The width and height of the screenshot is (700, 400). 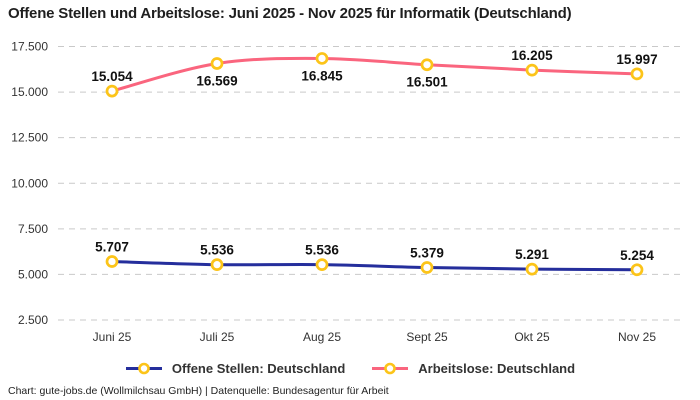 What do you see at coordinates (532, 55) in the screenshot?
I see `data-point-label: 16.205` at bounding box center [532, 55].